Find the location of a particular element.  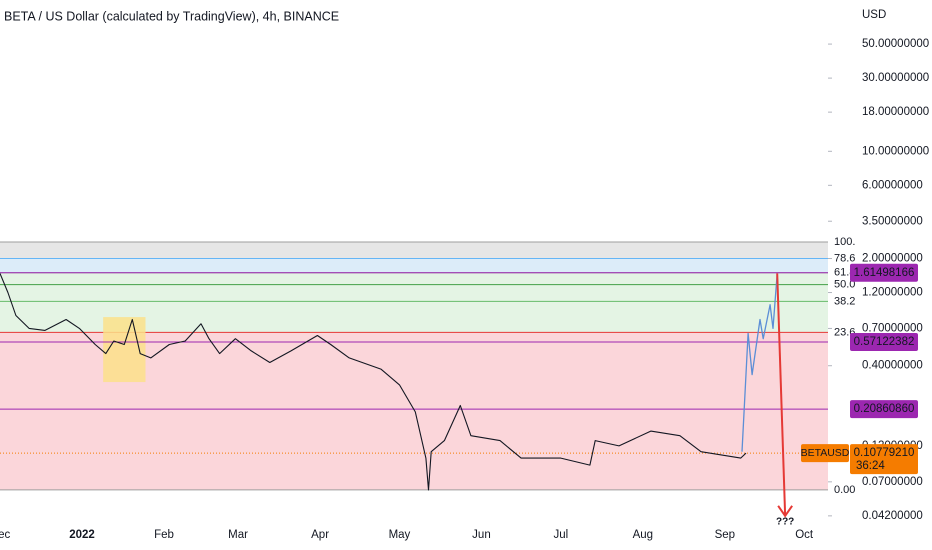

countdown-label: 36:24 is located at coordinates (870, 466).